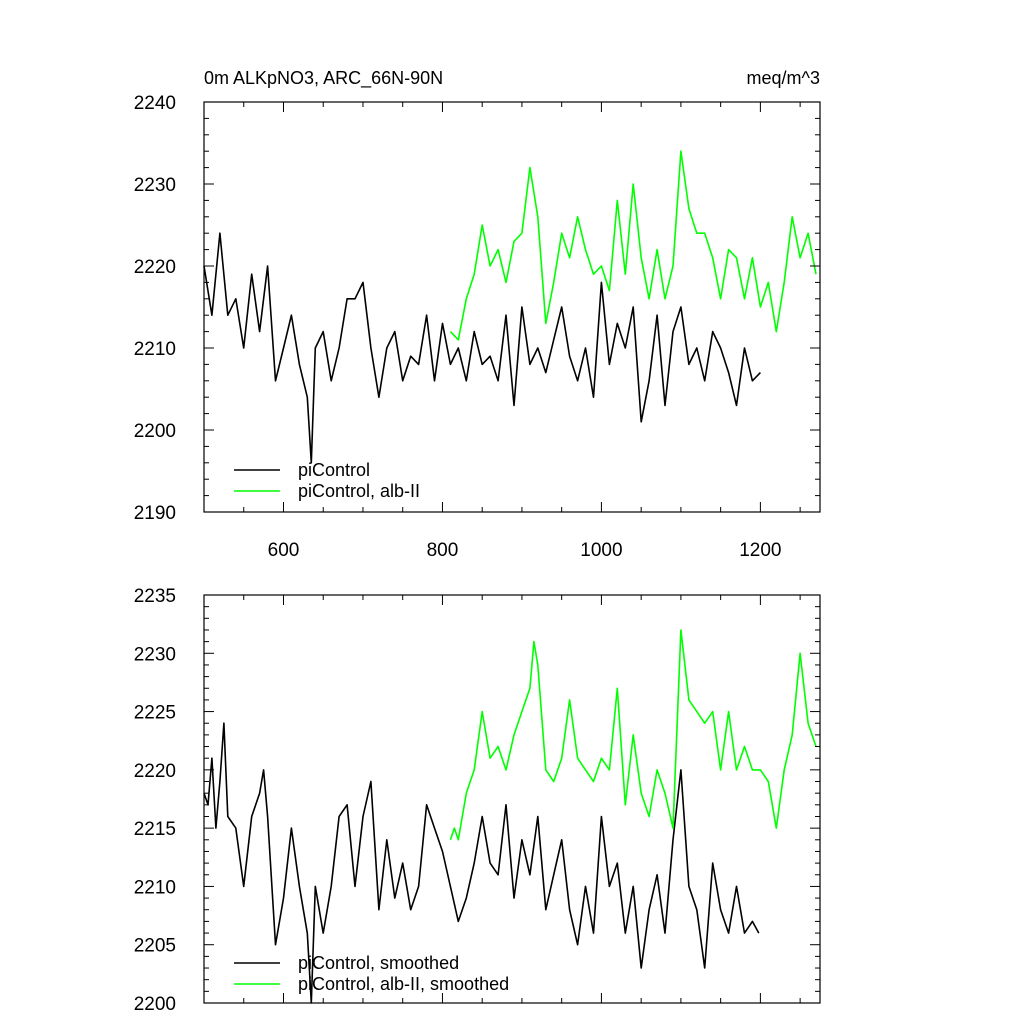  Describe the element at coordinates (378, 963) in the screenshot. I see `legend-label: piControl, smoothed` at that location.